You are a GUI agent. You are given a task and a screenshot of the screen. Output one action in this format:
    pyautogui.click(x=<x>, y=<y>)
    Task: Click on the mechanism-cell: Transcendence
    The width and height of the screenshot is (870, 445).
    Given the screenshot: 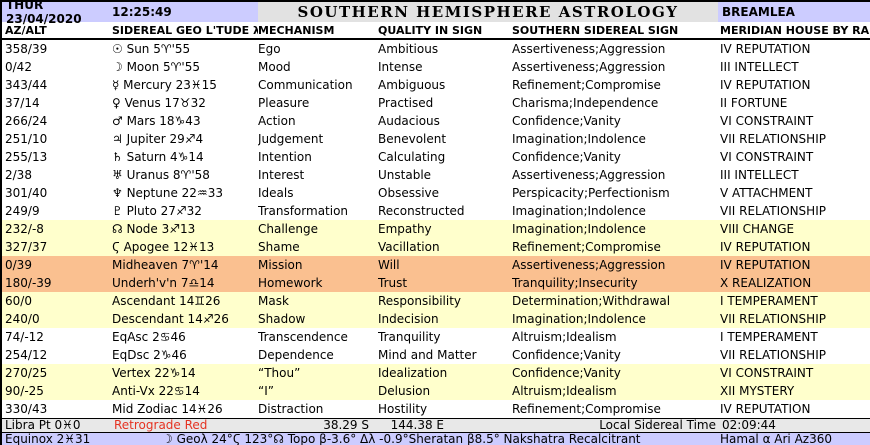 What is the action you would take?
    pyautogui.click(x=303, y=337)
    